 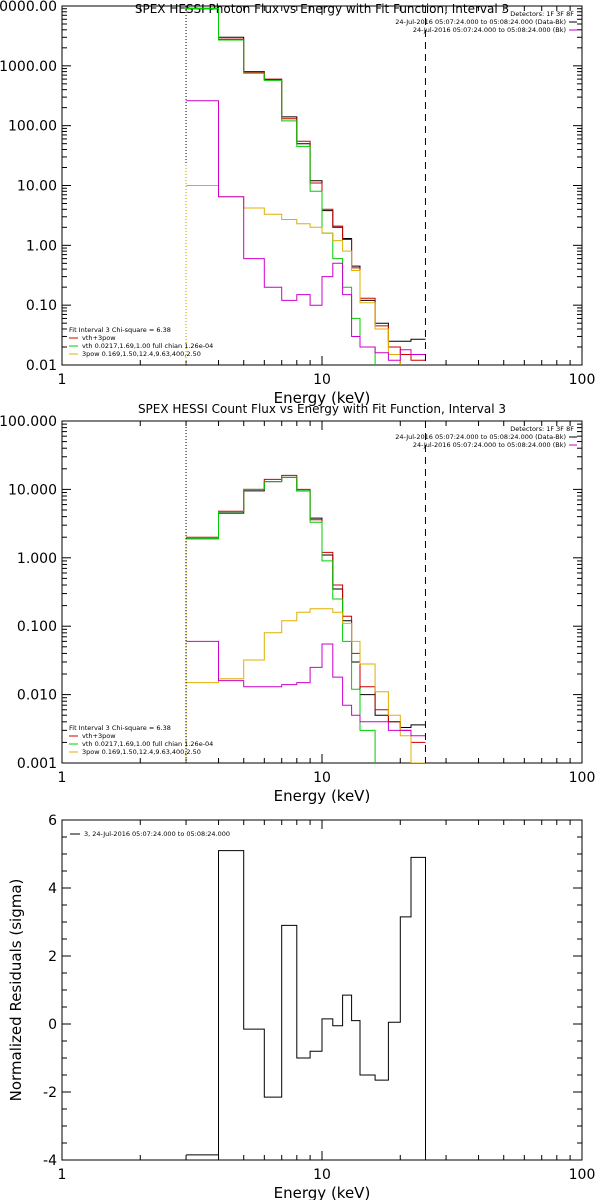 What do you see at coordinates (37, 559) in the screenshot?
I see `y-tick-label: 1.000` at bounding box center [37, 559].